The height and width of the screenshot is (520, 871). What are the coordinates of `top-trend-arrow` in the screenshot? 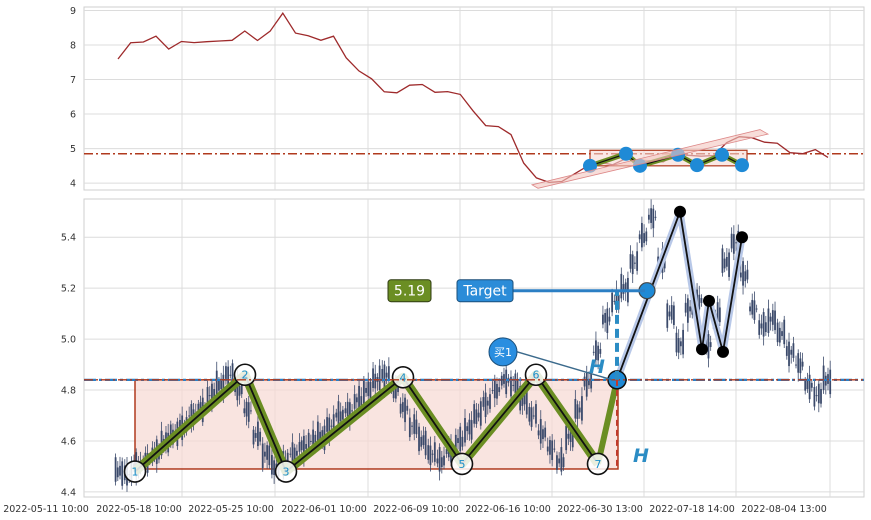 It's located at (650, 159).